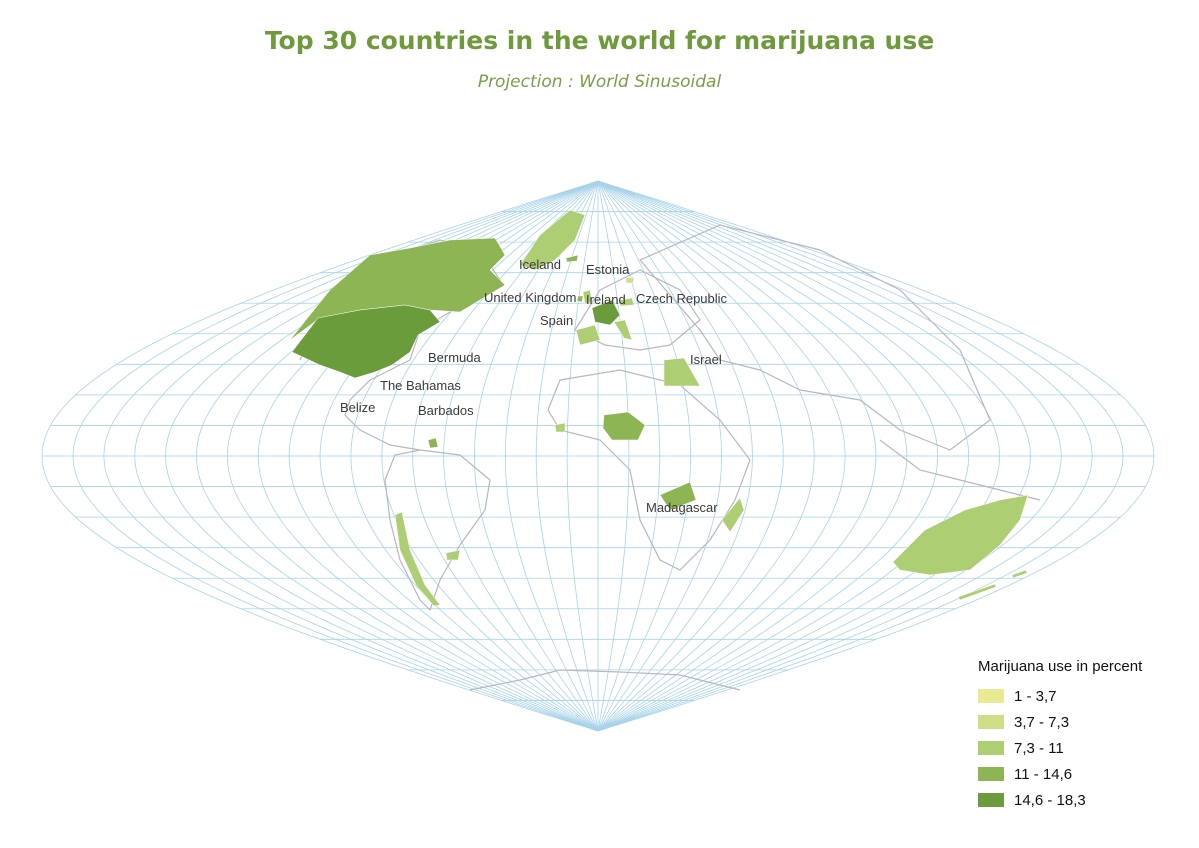 The height and width of the screenshot is (848, 1199). I want to click on country-ireland, so click(580, 299).